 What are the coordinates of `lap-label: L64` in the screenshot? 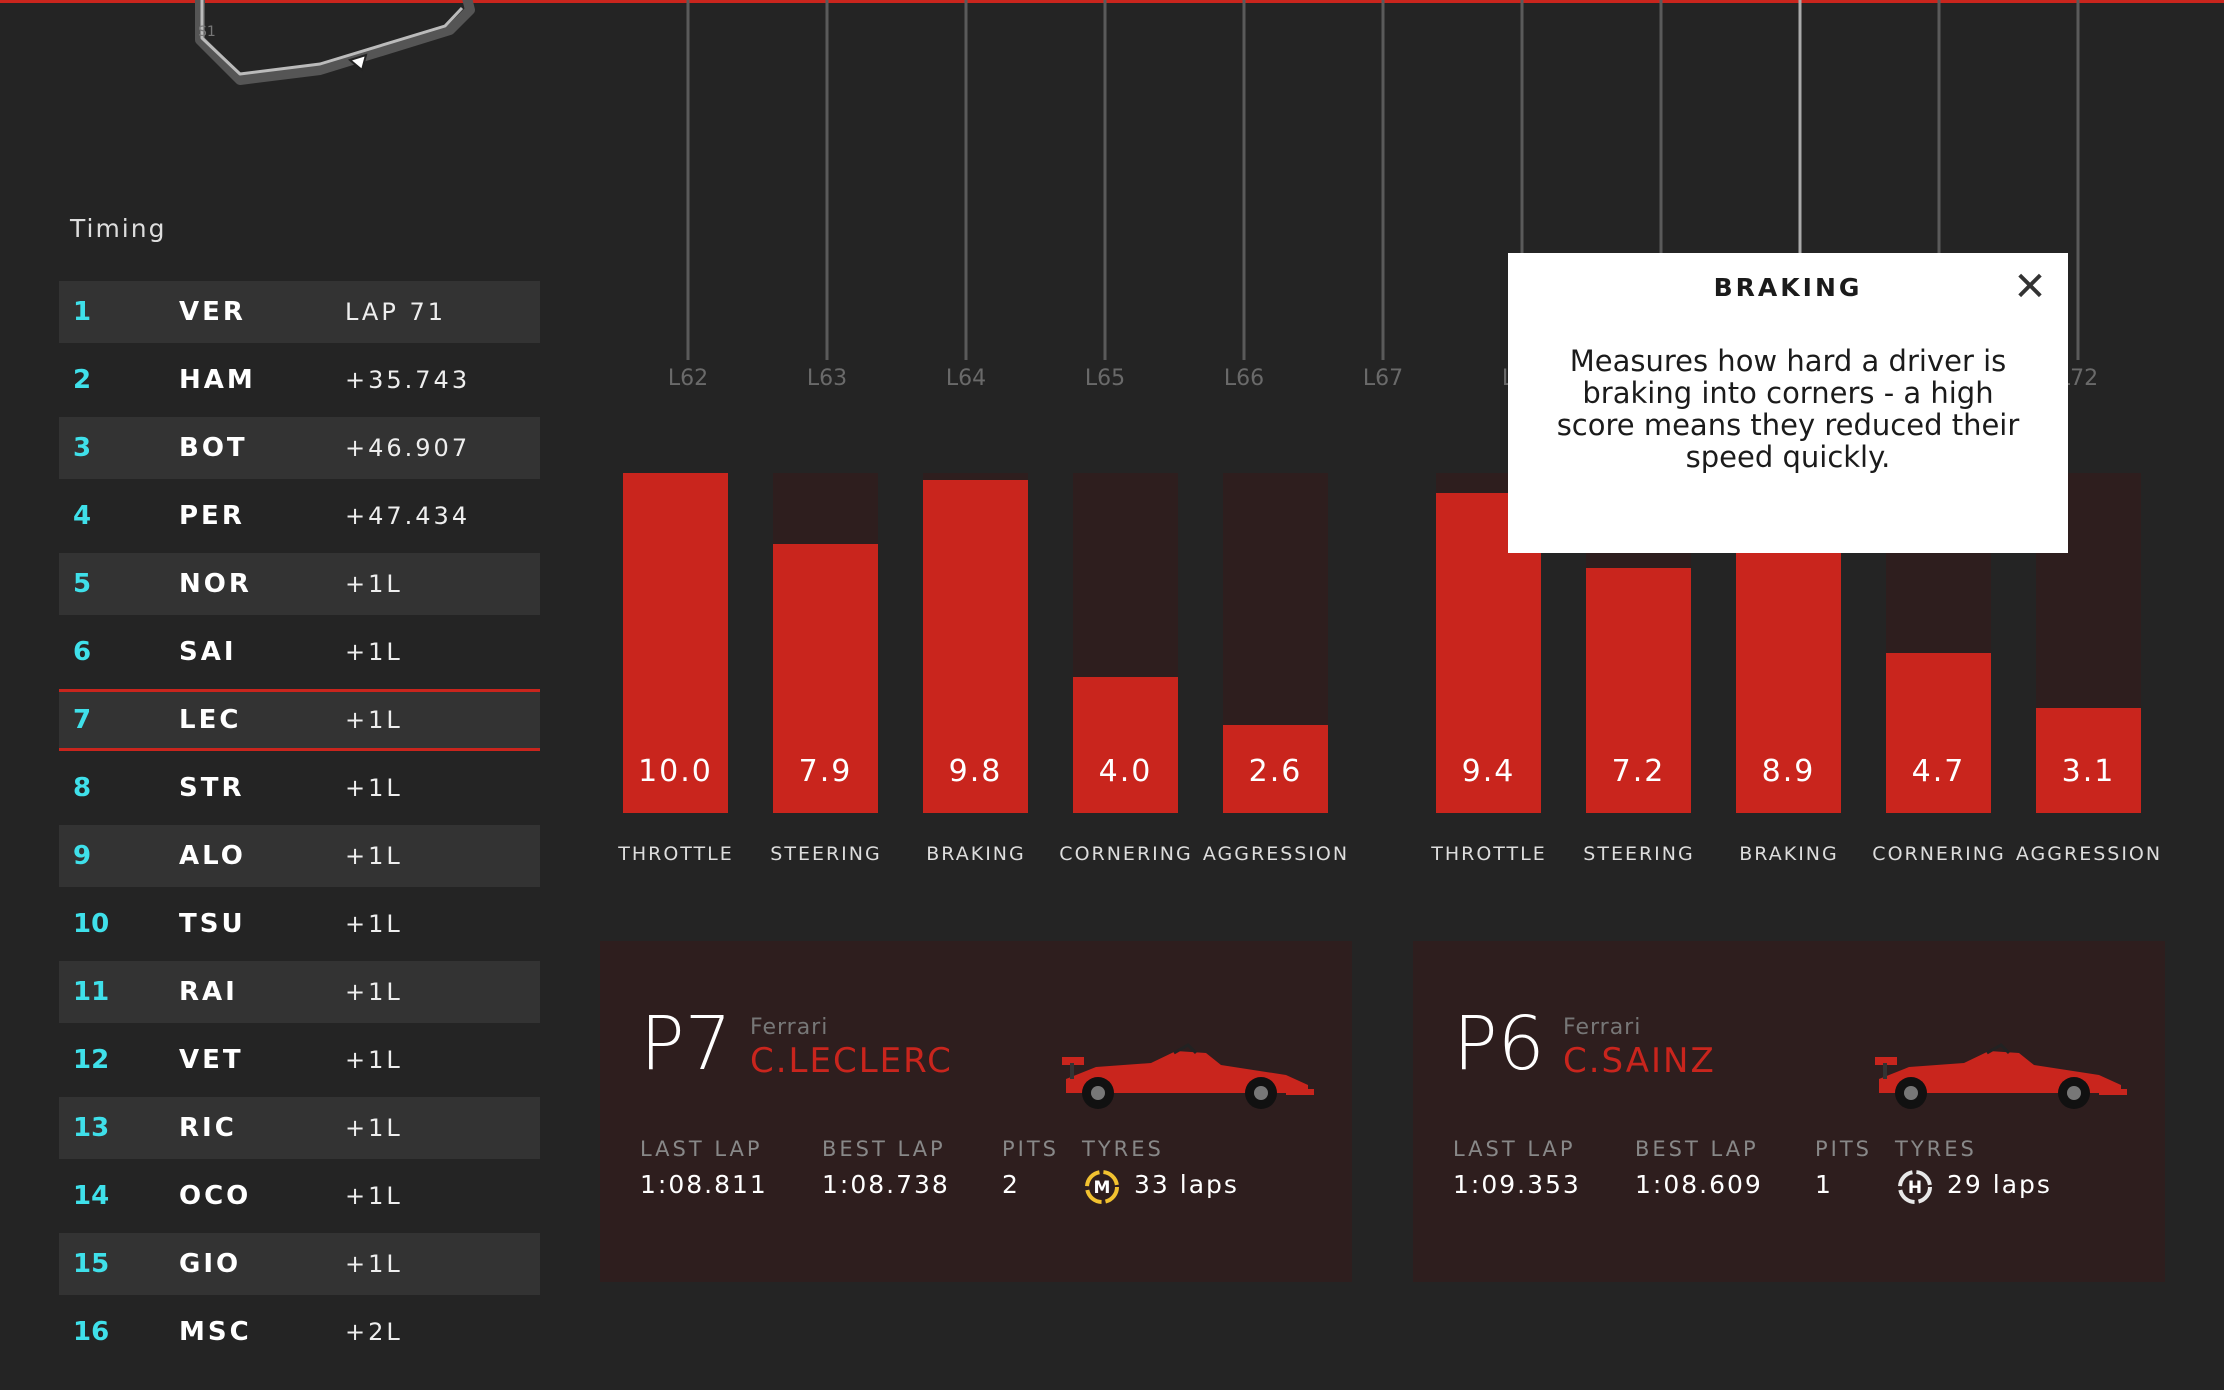 It's located at (966, 378).